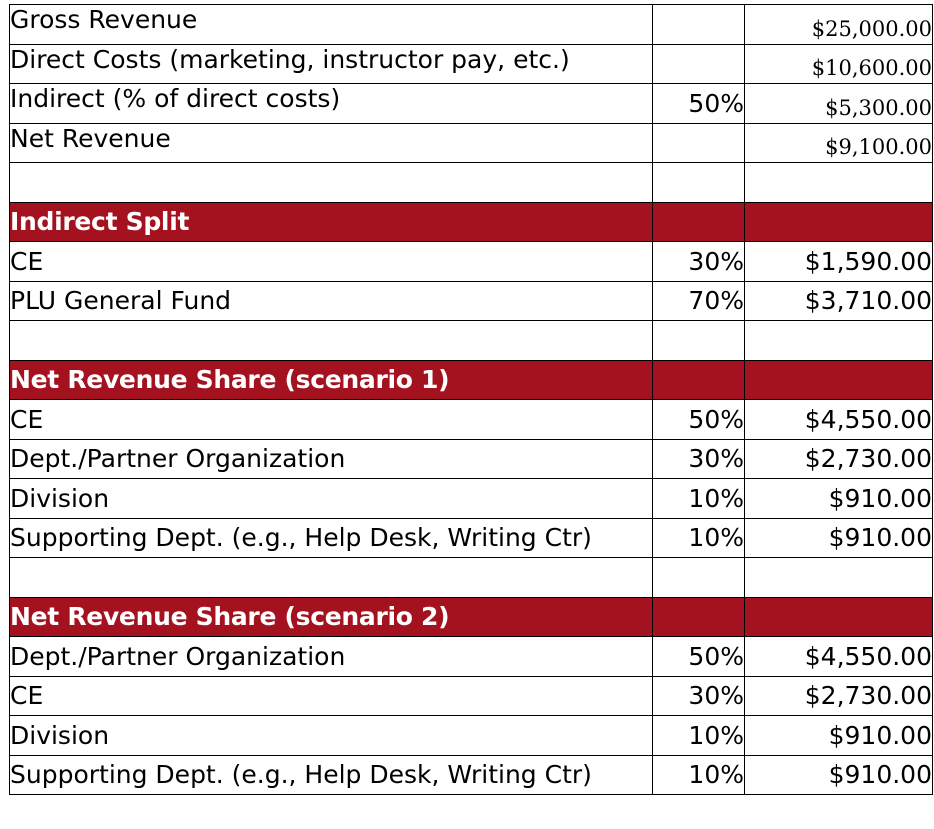 This screenshot has height=829, width=934. I want to click on section-header: Indirect Split, so click(471, 221).